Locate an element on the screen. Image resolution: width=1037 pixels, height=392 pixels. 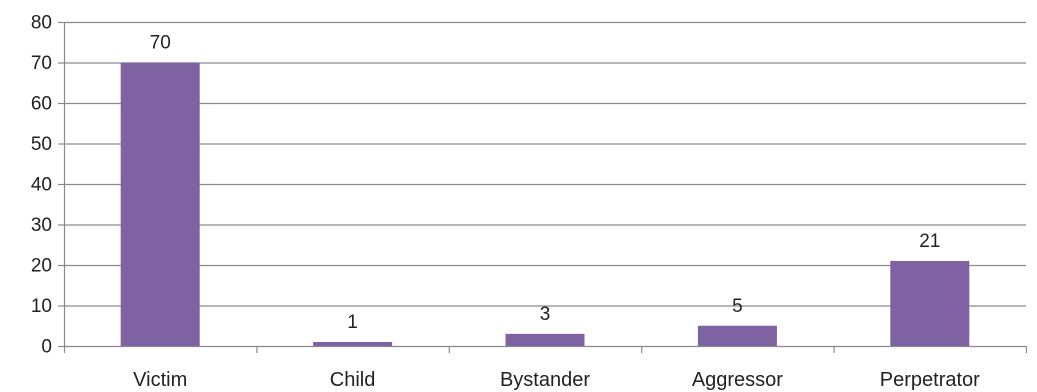
x-category-label-child: Child is located at coordinates (353, 380).